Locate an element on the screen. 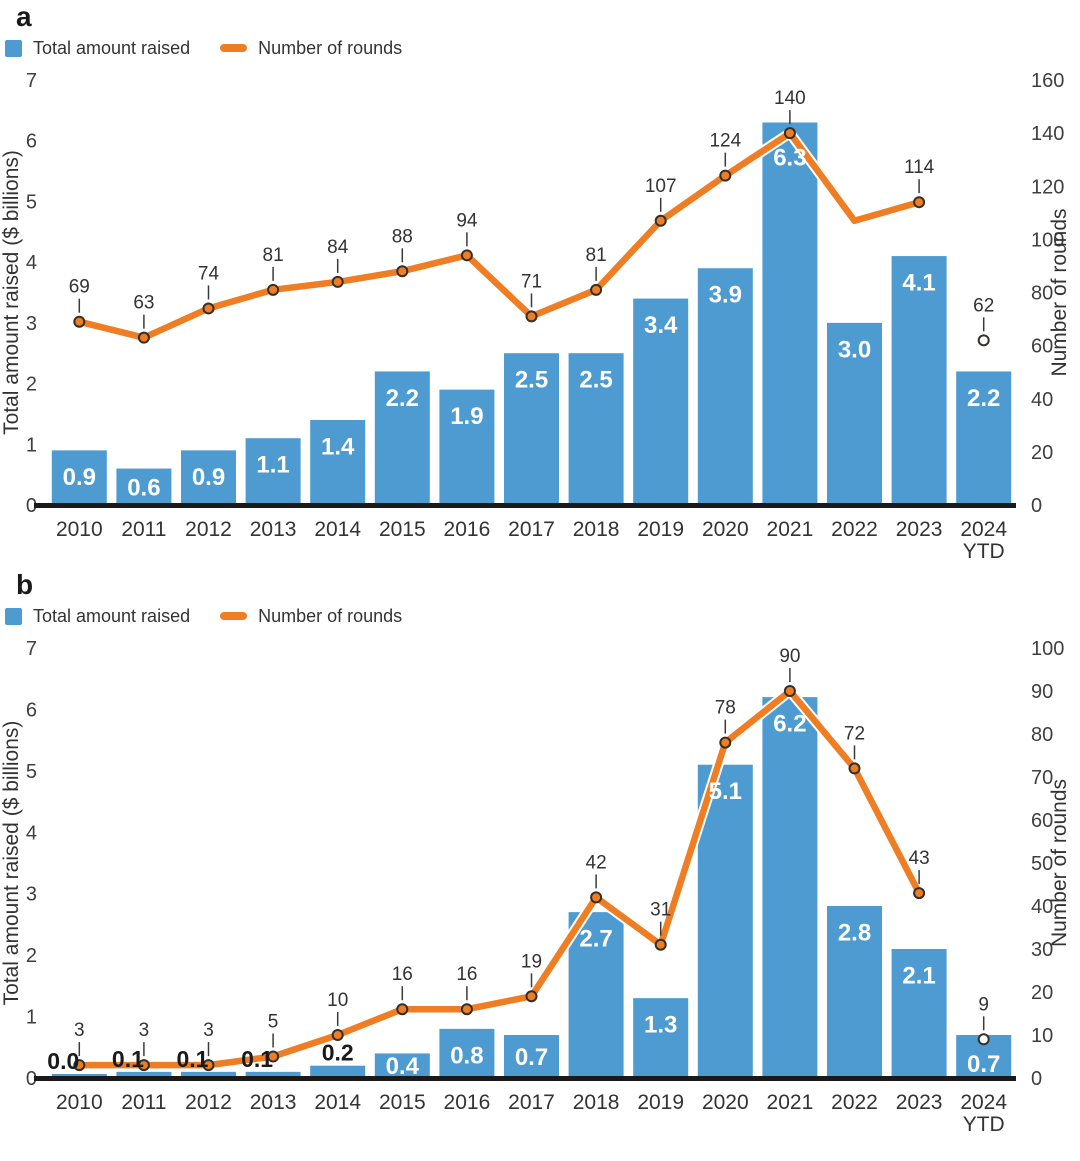 The width and height of the screenshot is (1080, 1161). bar-label: 4.1 is located at coordinates (918, 283).